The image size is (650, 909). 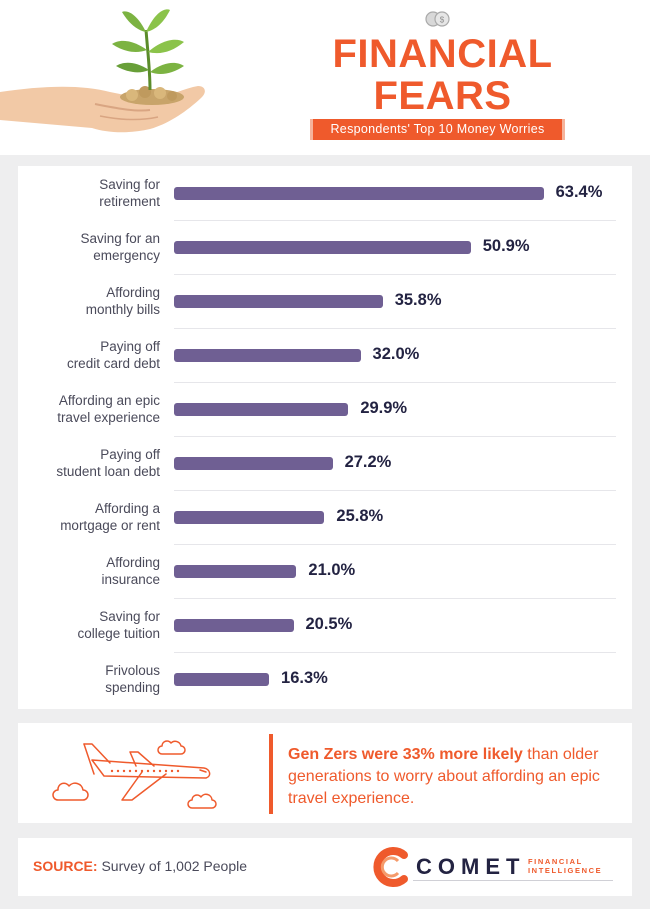 I want to click on note-highlight: Gen Zers were 33% more likely, so click(x=405, y=754).